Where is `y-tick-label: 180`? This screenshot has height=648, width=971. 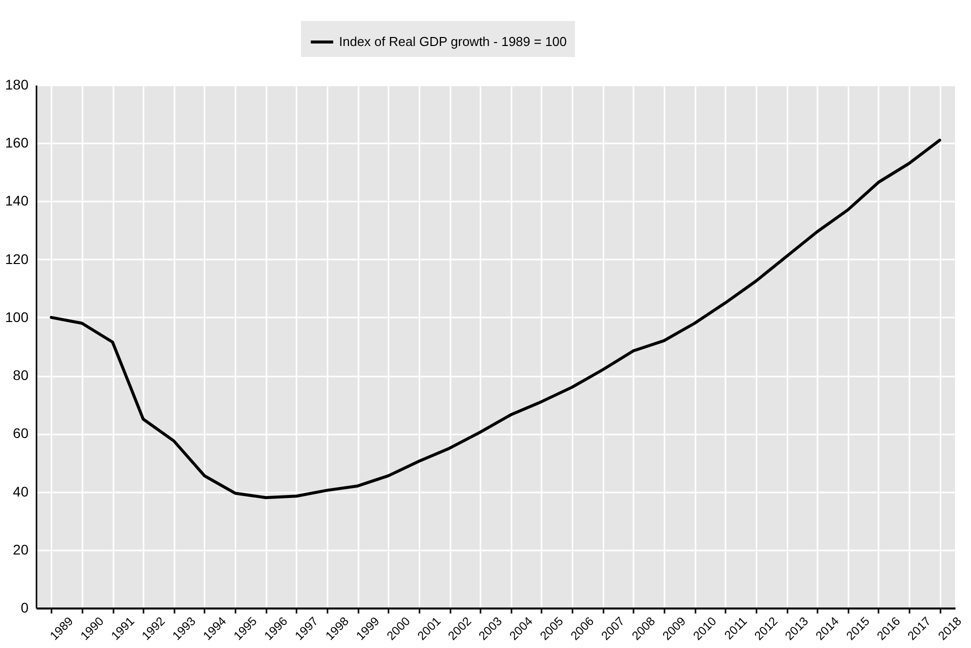 y-tick-label: 180 is located at coordinates (17, 84).